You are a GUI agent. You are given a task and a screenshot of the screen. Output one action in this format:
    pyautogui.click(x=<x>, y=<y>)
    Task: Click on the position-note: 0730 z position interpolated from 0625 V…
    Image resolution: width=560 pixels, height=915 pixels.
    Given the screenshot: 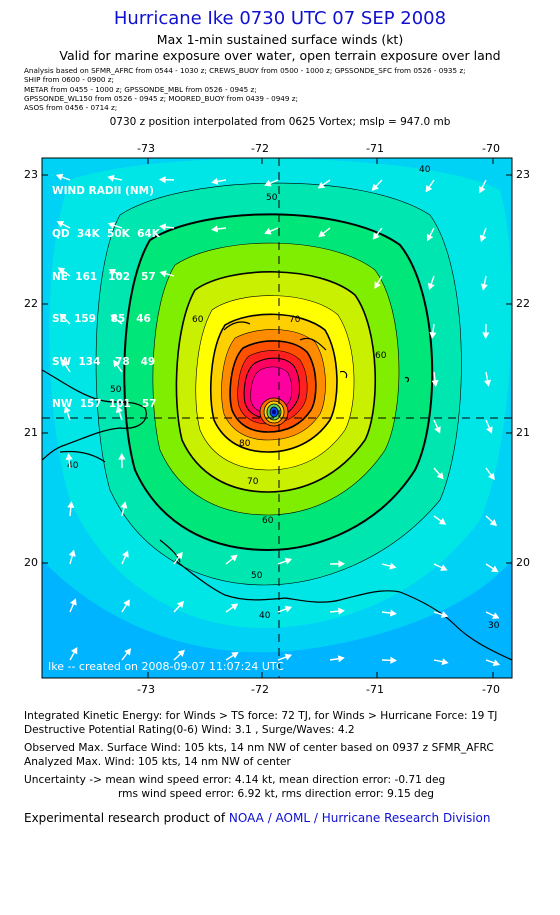 What is the action you would take?
    pyautogui.click(x=280, y=122)
    